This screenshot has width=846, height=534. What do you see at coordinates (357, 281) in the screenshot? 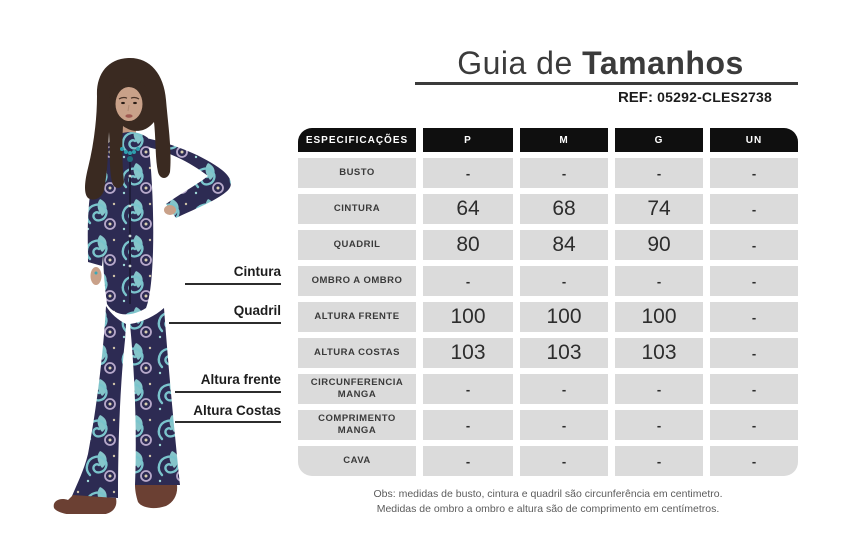
I see `row-label-ombro-a-ombro: OMBRO A OMBRO` at bounding box center [357, 281].